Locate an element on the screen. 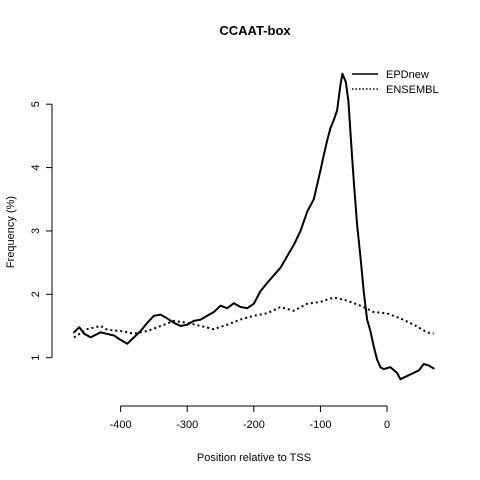 The image size is (480, 480). legend-label-epdnew: EPDnew is located at coordinates (407, 75).